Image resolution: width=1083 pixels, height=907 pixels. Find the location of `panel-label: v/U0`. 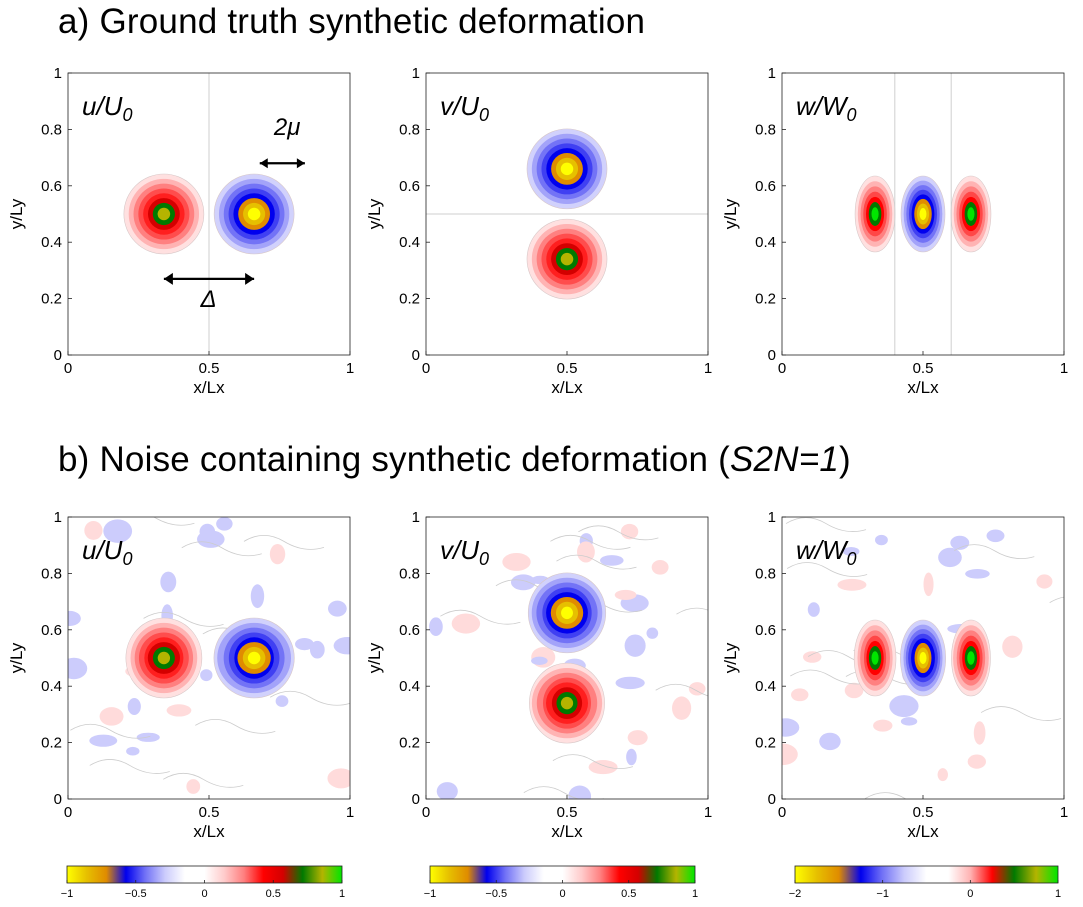

panel-label: v/U0 is located at coordinates (464, 552).